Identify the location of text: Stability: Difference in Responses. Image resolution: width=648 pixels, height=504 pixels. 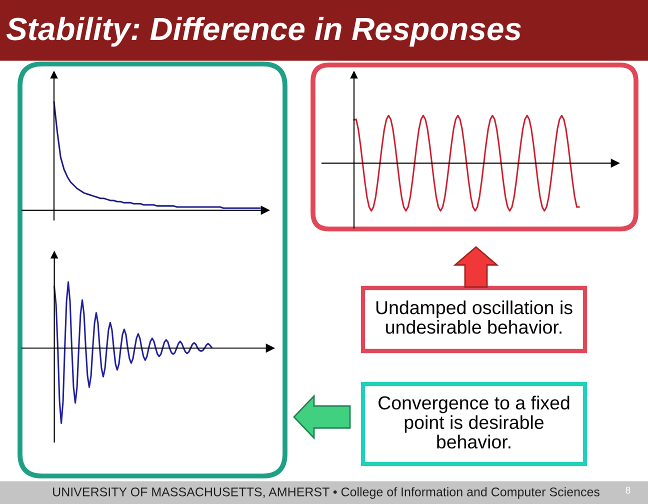
(263, 31).